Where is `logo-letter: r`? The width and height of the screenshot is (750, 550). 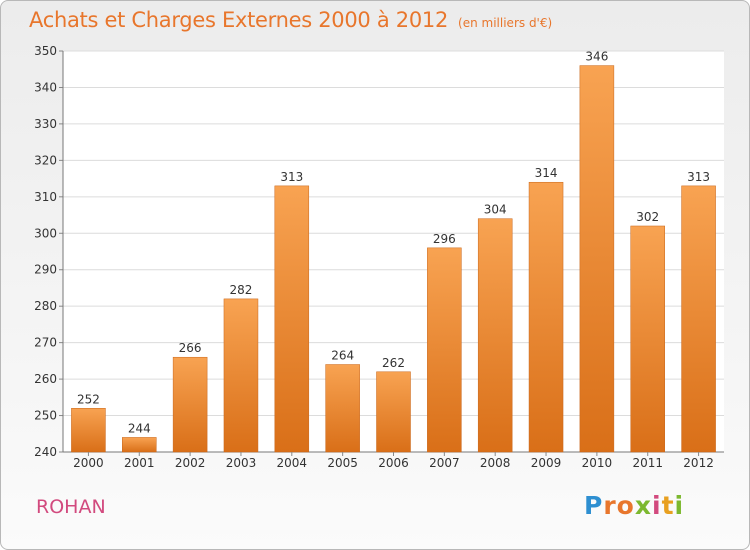
logo-letter: r is located at coordinates (610, 505).